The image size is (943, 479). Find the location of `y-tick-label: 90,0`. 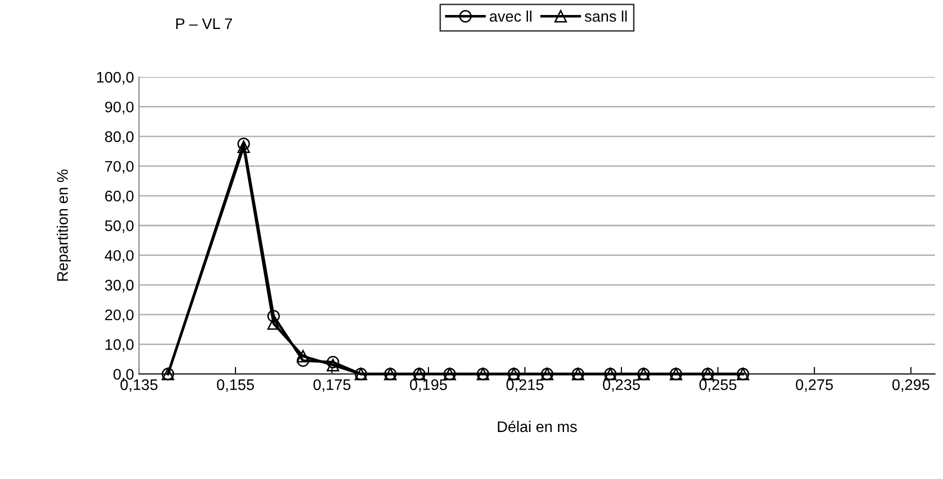

y-tick-label: 90,0 is located at coordinates (119, 108).